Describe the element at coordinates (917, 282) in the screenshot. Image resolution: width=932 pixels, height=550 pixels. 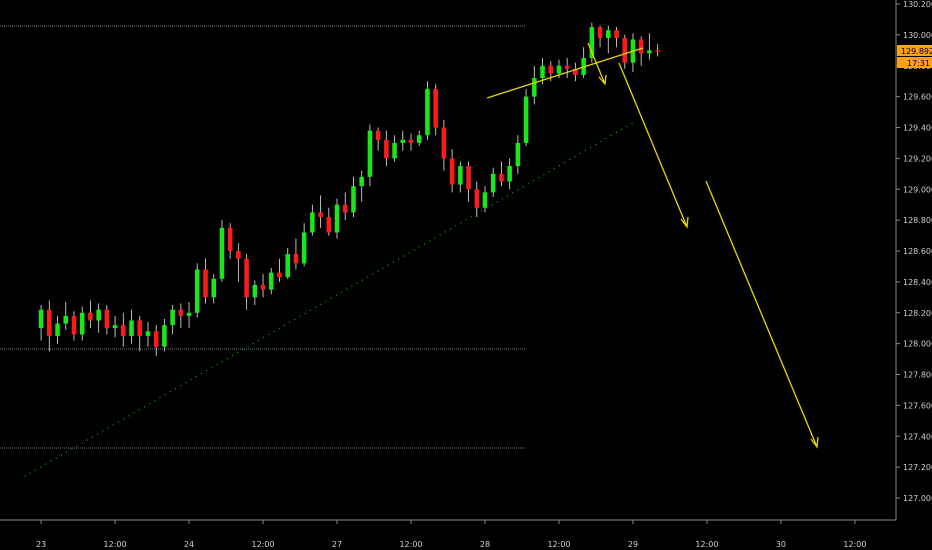
I see `price-tick-label: 128.400` at that location.